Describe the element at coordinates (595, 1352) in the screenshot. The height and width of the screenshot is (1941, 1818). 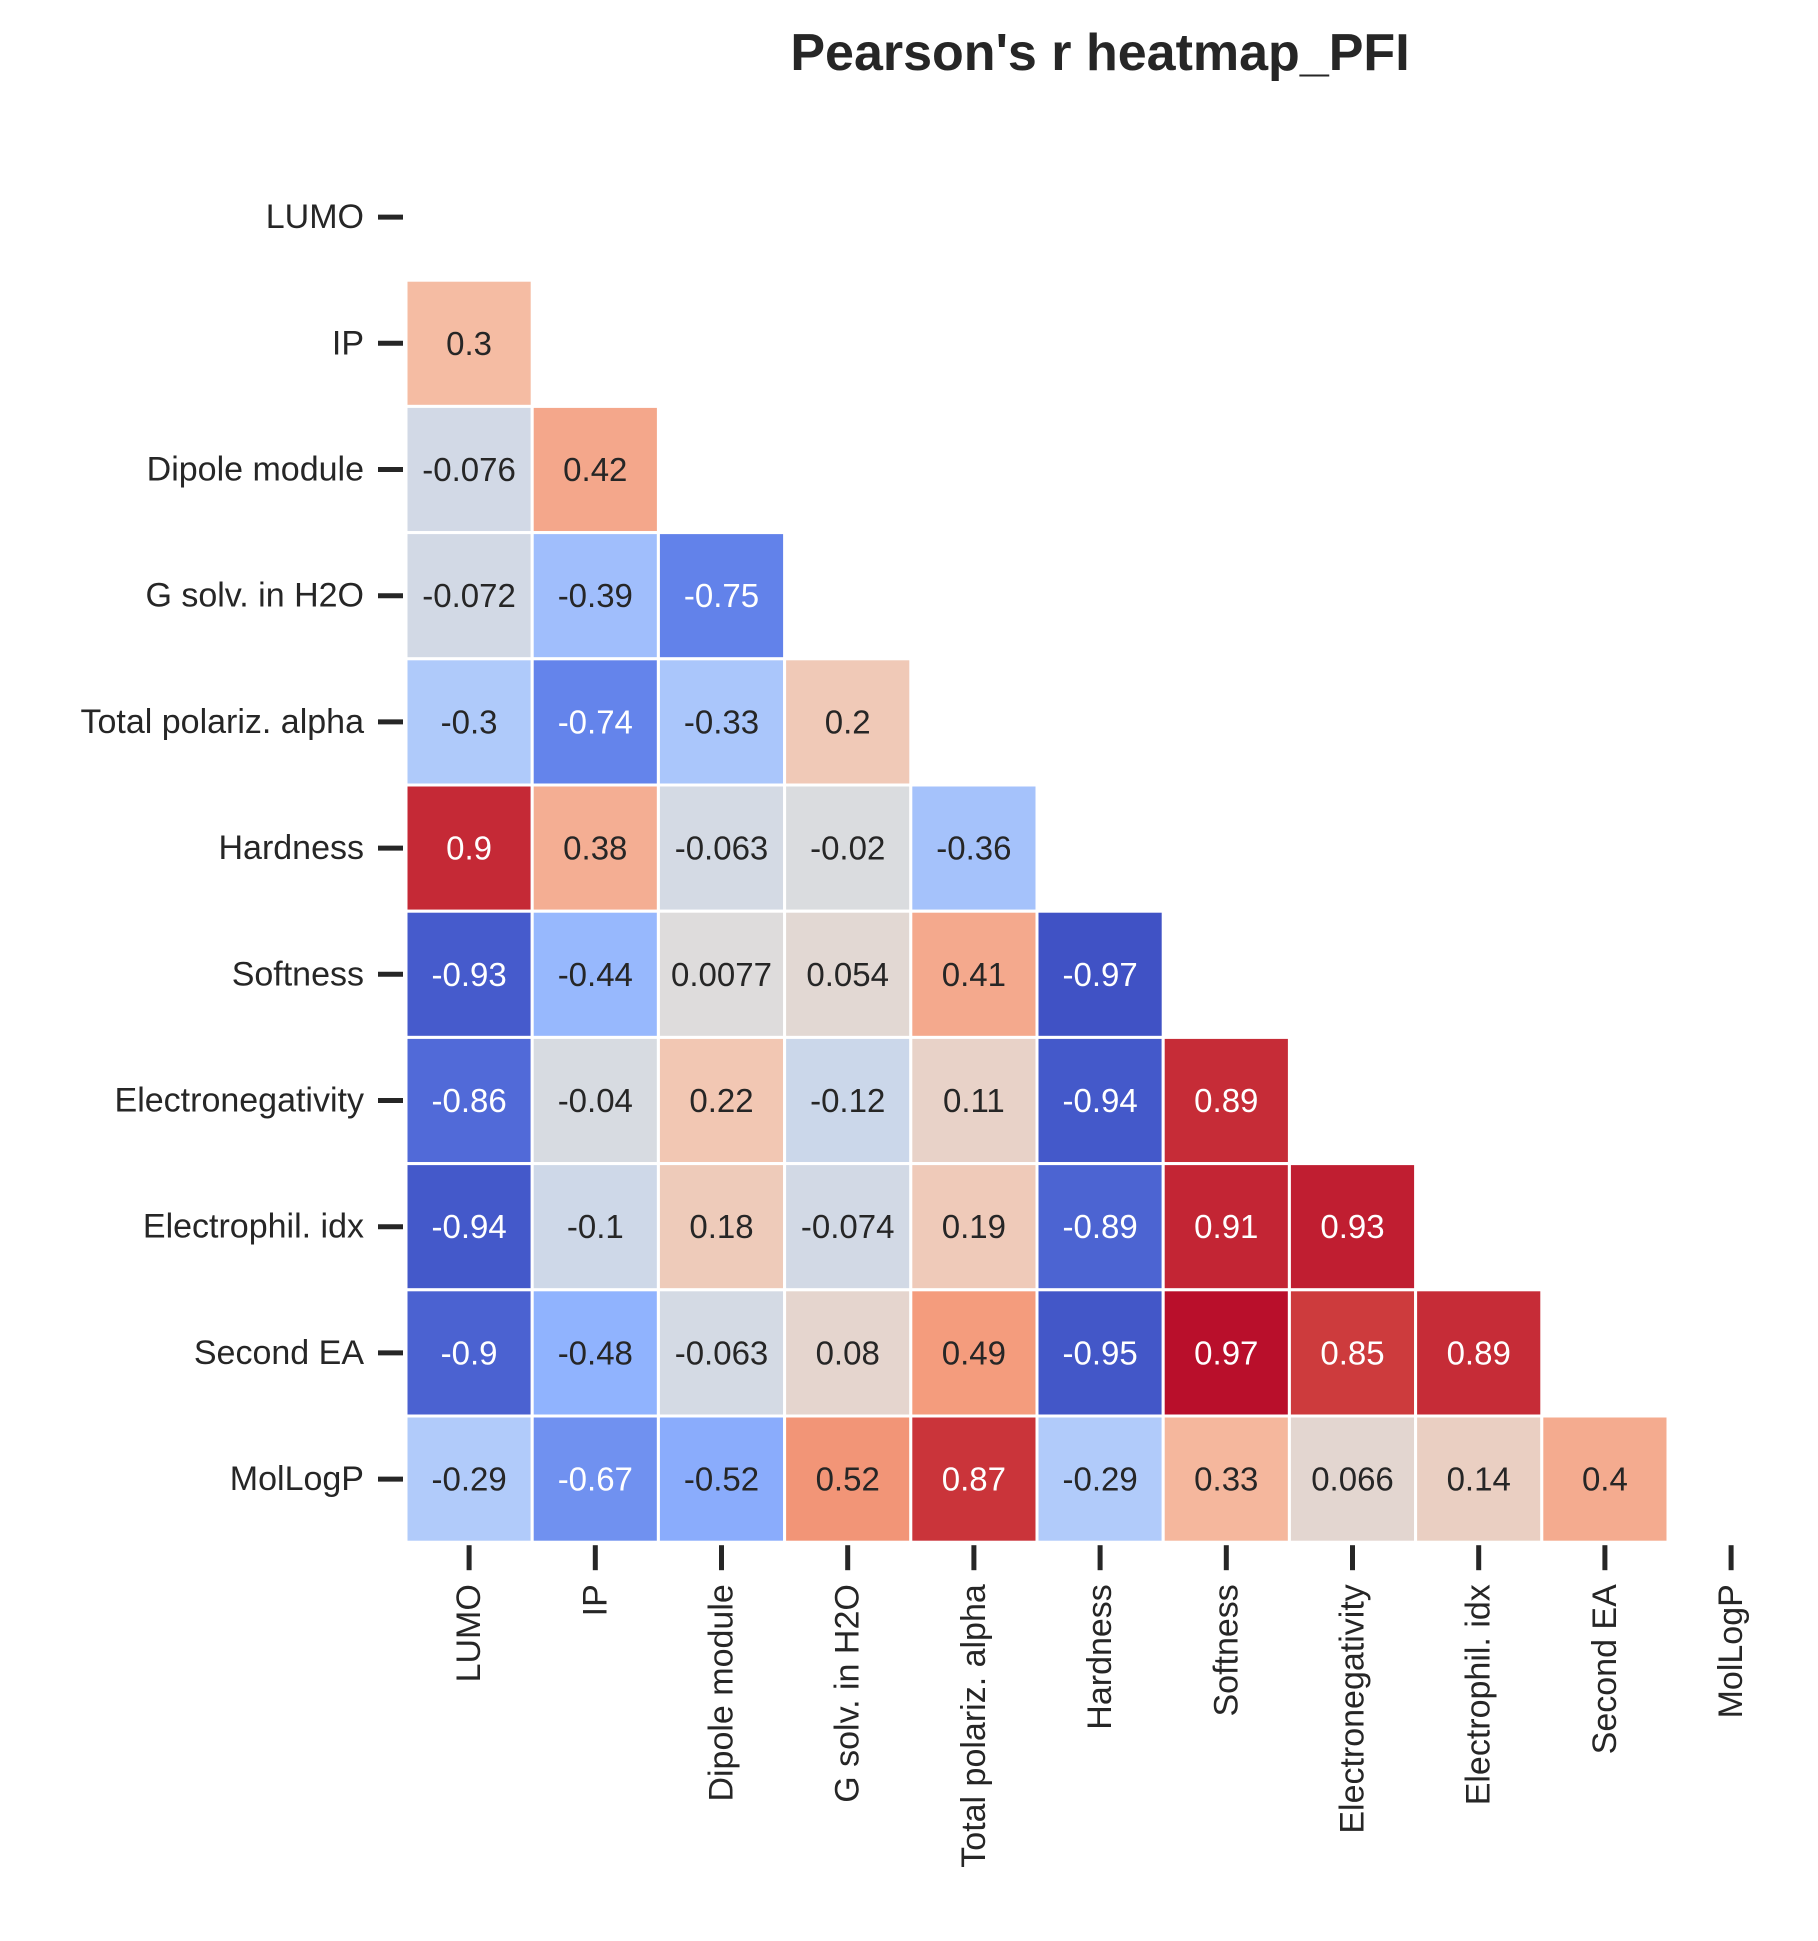
I see `cell-label-second-ea-ip: -0.48` at that location.